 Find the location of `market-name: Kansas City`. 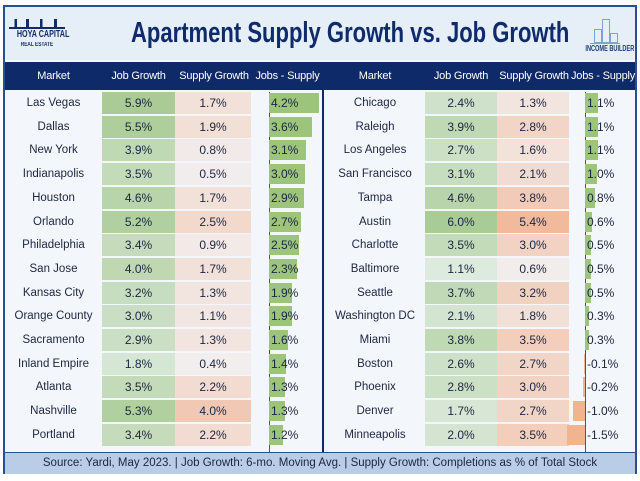

market-name: Kansas City is located at coordinates (53, 292).